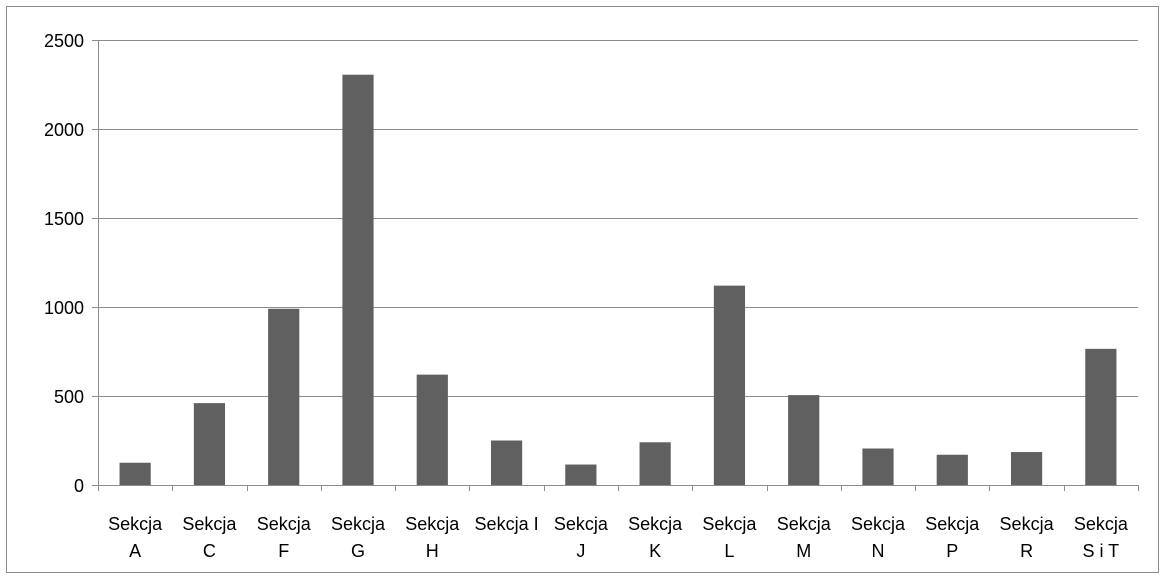  Describe the element at coordinates (803, 551) in the screenshot. I see `x-tick-label: M` at that location.